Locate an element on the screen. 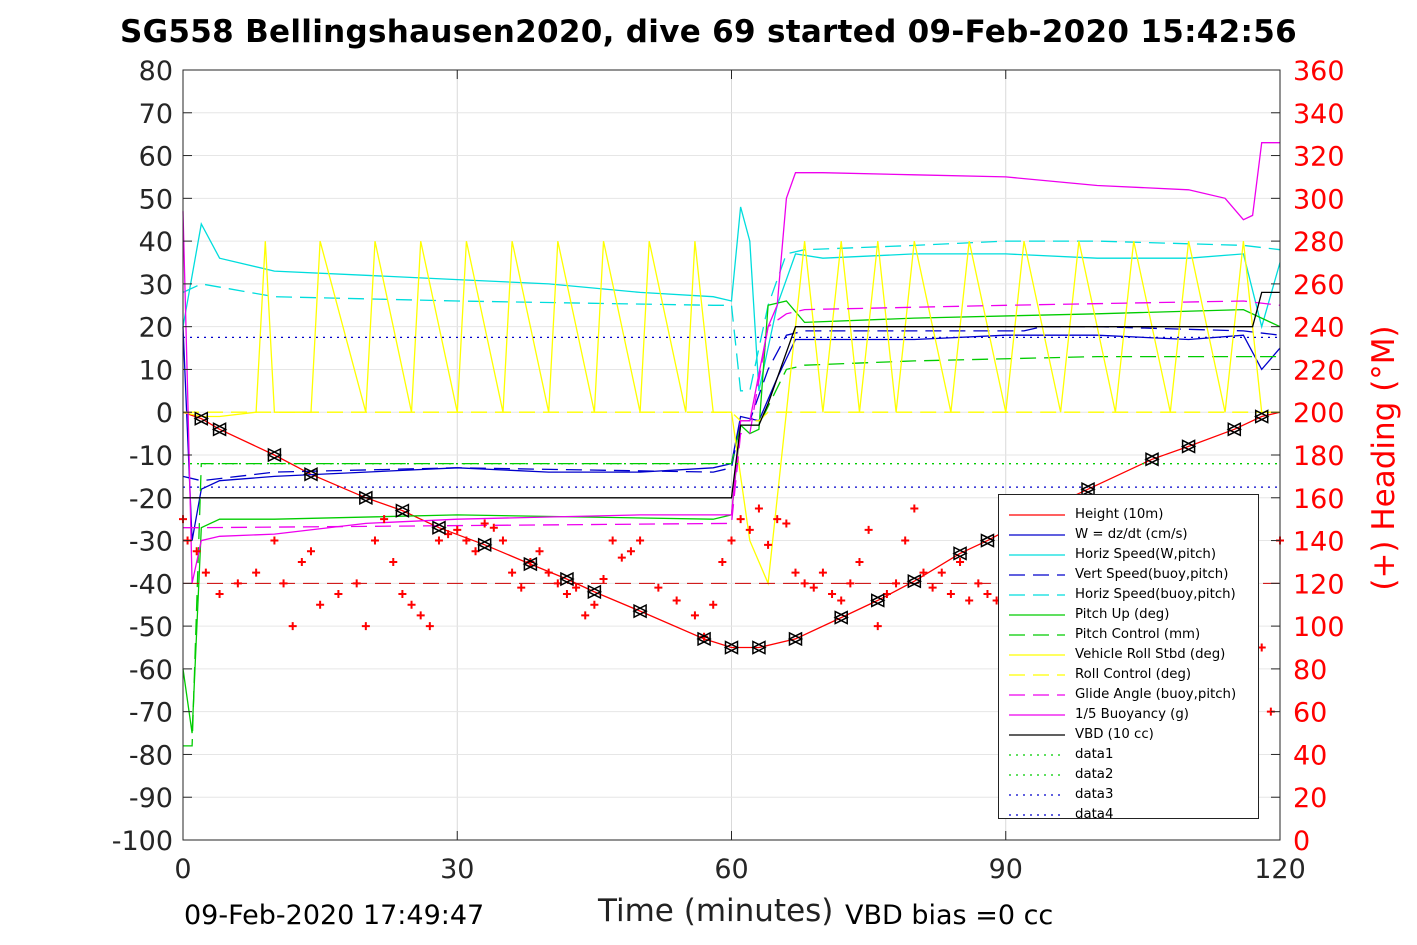 This screenshot has height=945, width=1417. y2-tick-label: 160 is located at coordinates (1319, 499).